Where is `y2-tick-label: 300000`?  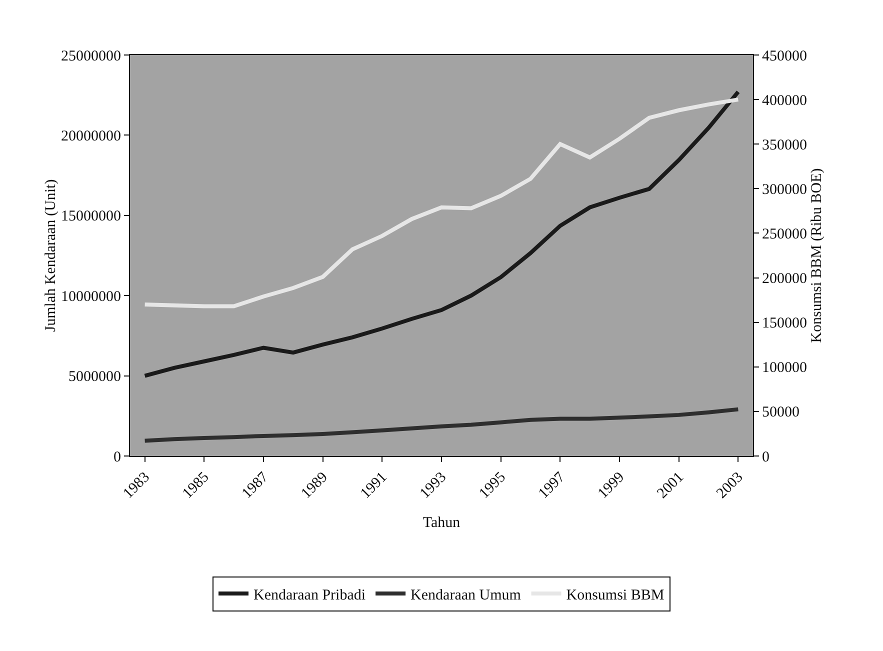
y2-tick-label: 300000 is located at coordinates (784, 190).